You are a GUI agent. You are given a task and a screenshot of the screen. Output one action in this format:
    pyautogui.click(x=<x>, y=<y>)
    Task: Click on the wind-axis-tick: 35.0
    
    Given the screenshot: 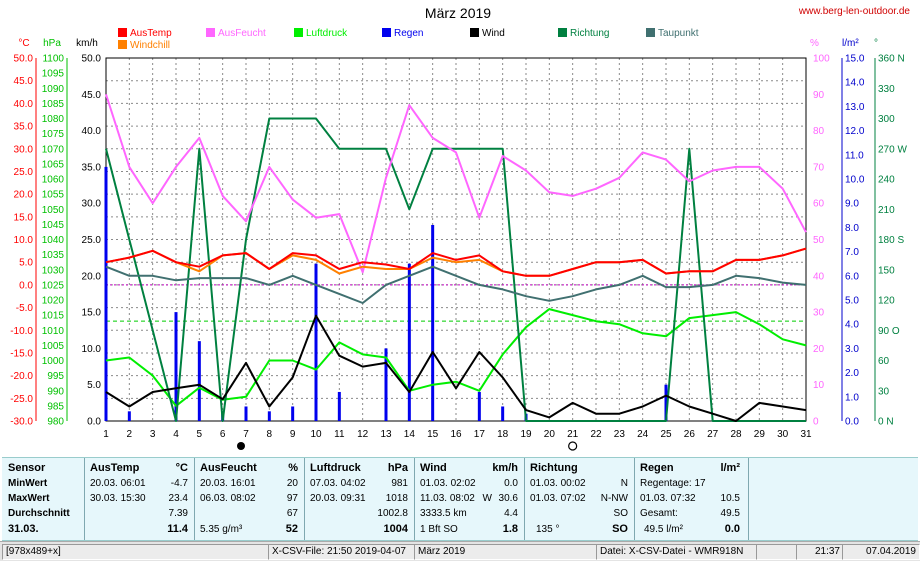 What is the action you would take?
    pyautogui.click(x=92, y=167)
    